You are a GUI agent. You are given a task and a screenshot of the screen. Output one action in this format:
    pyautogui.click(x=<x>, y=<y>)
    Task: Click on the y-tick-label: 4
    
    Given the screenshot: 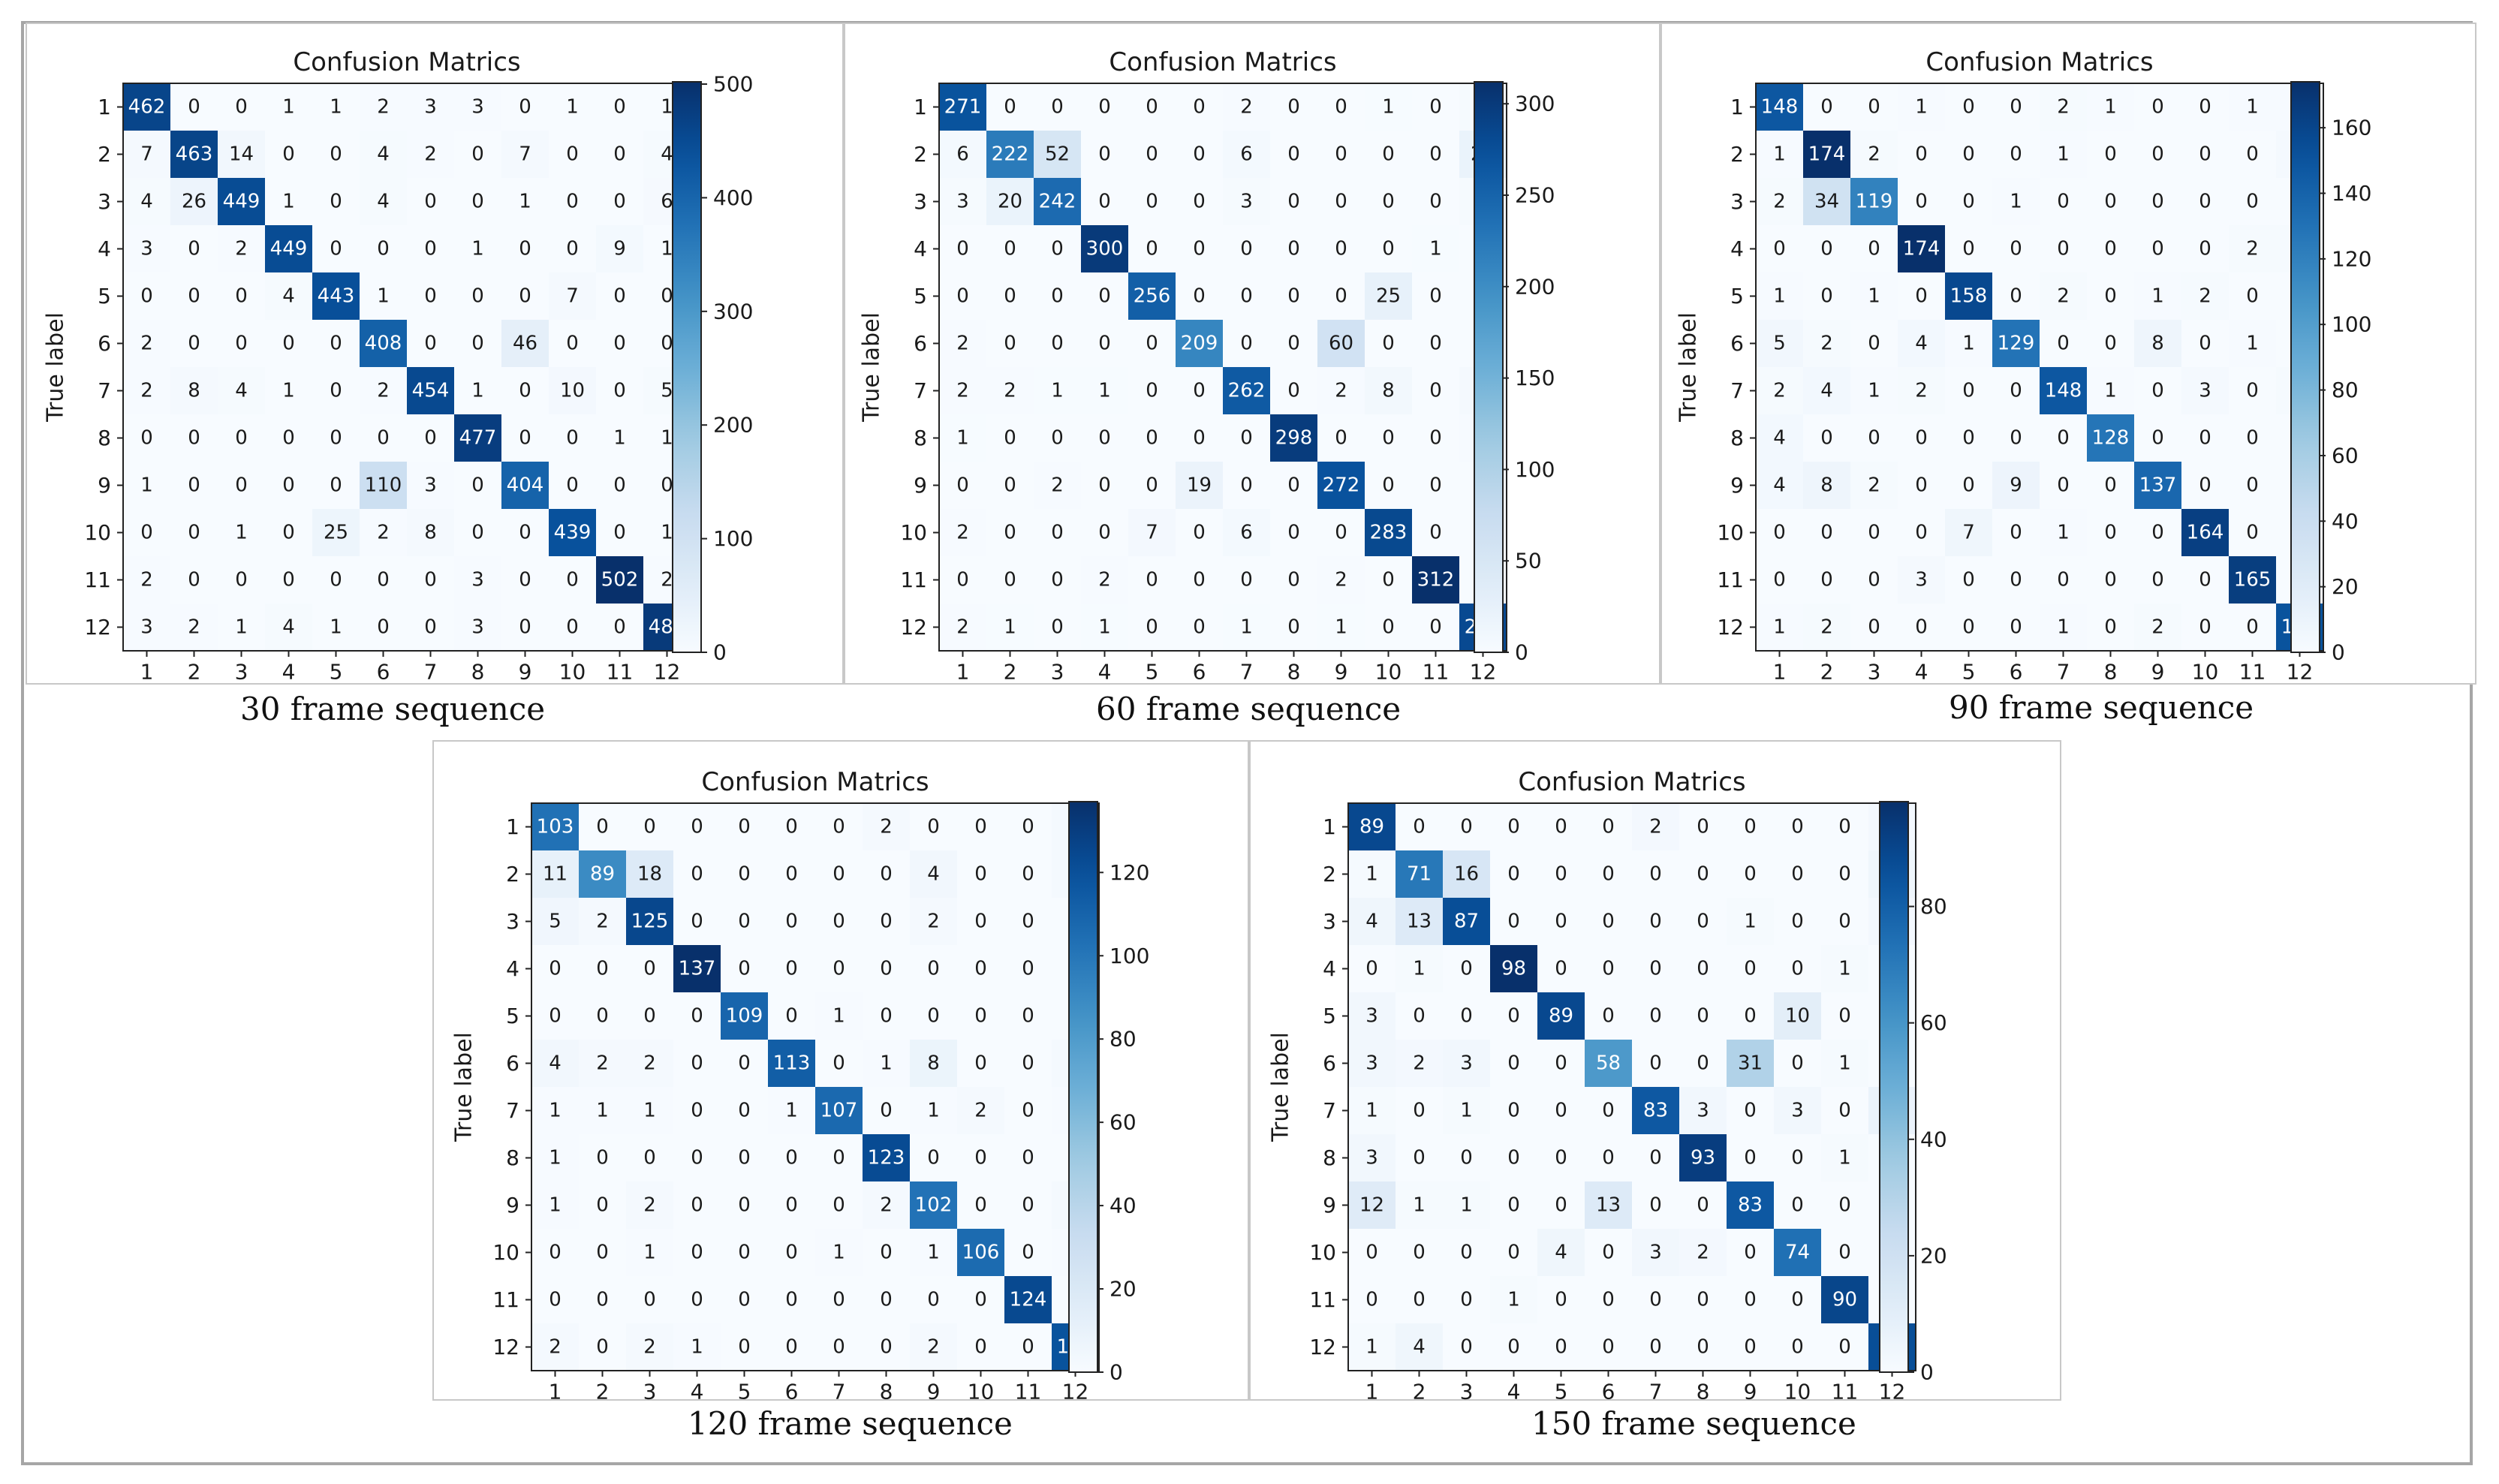 What is the action you would take?
    pyautogui.click(x=1737, y=248)
    